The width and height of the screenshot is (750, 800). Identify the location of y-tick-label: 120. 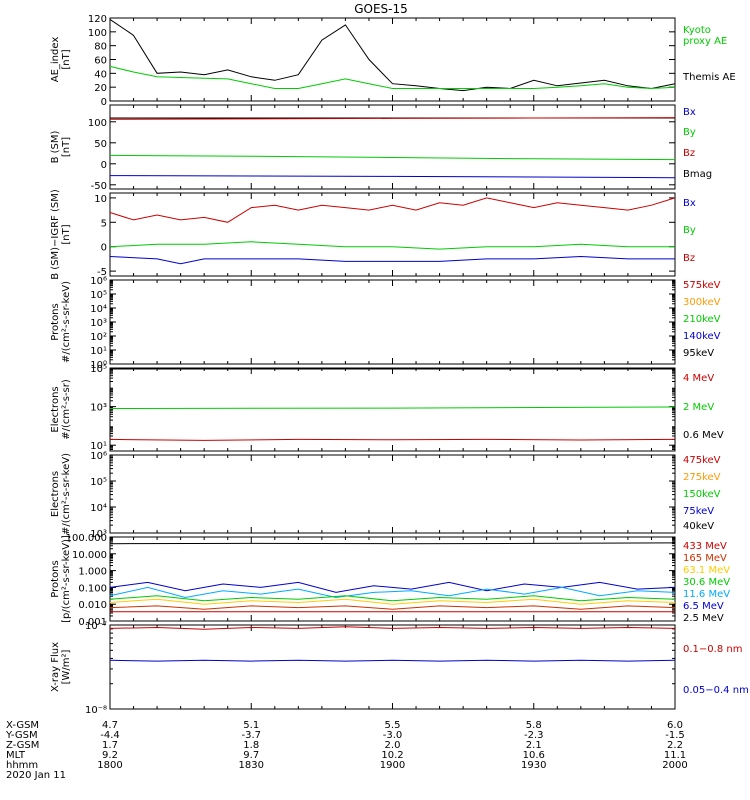
(97, 19).